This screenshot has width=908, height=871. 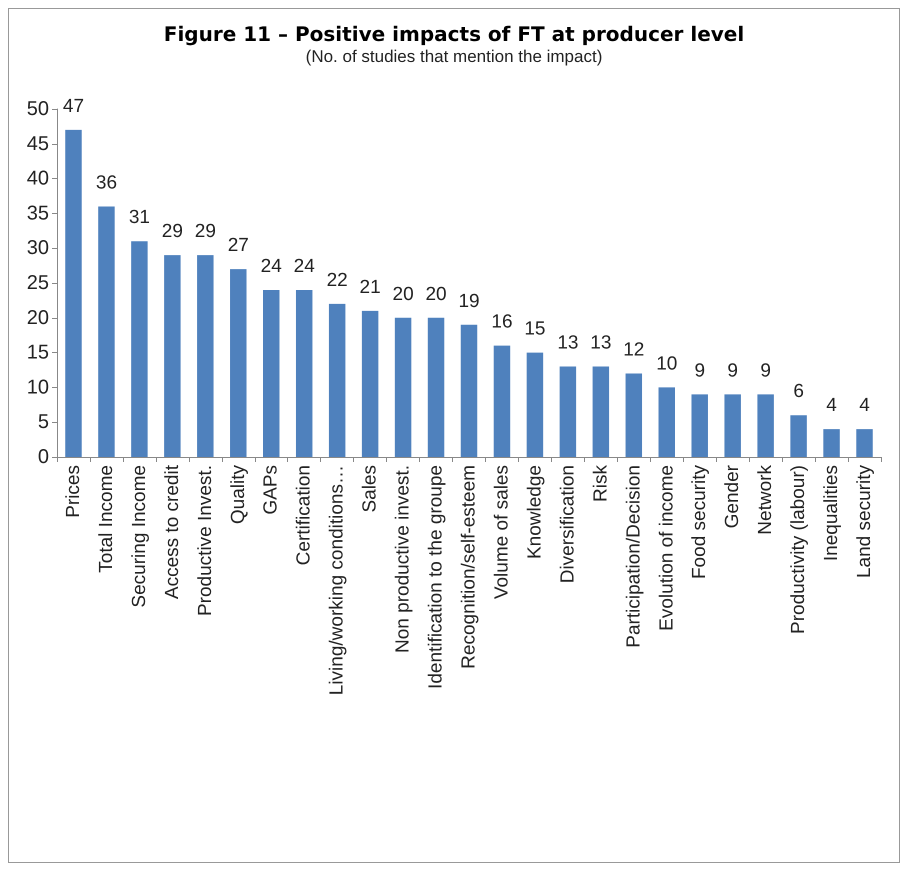 I want to click on y-tick-label: 50, so click(x=37, y=109).